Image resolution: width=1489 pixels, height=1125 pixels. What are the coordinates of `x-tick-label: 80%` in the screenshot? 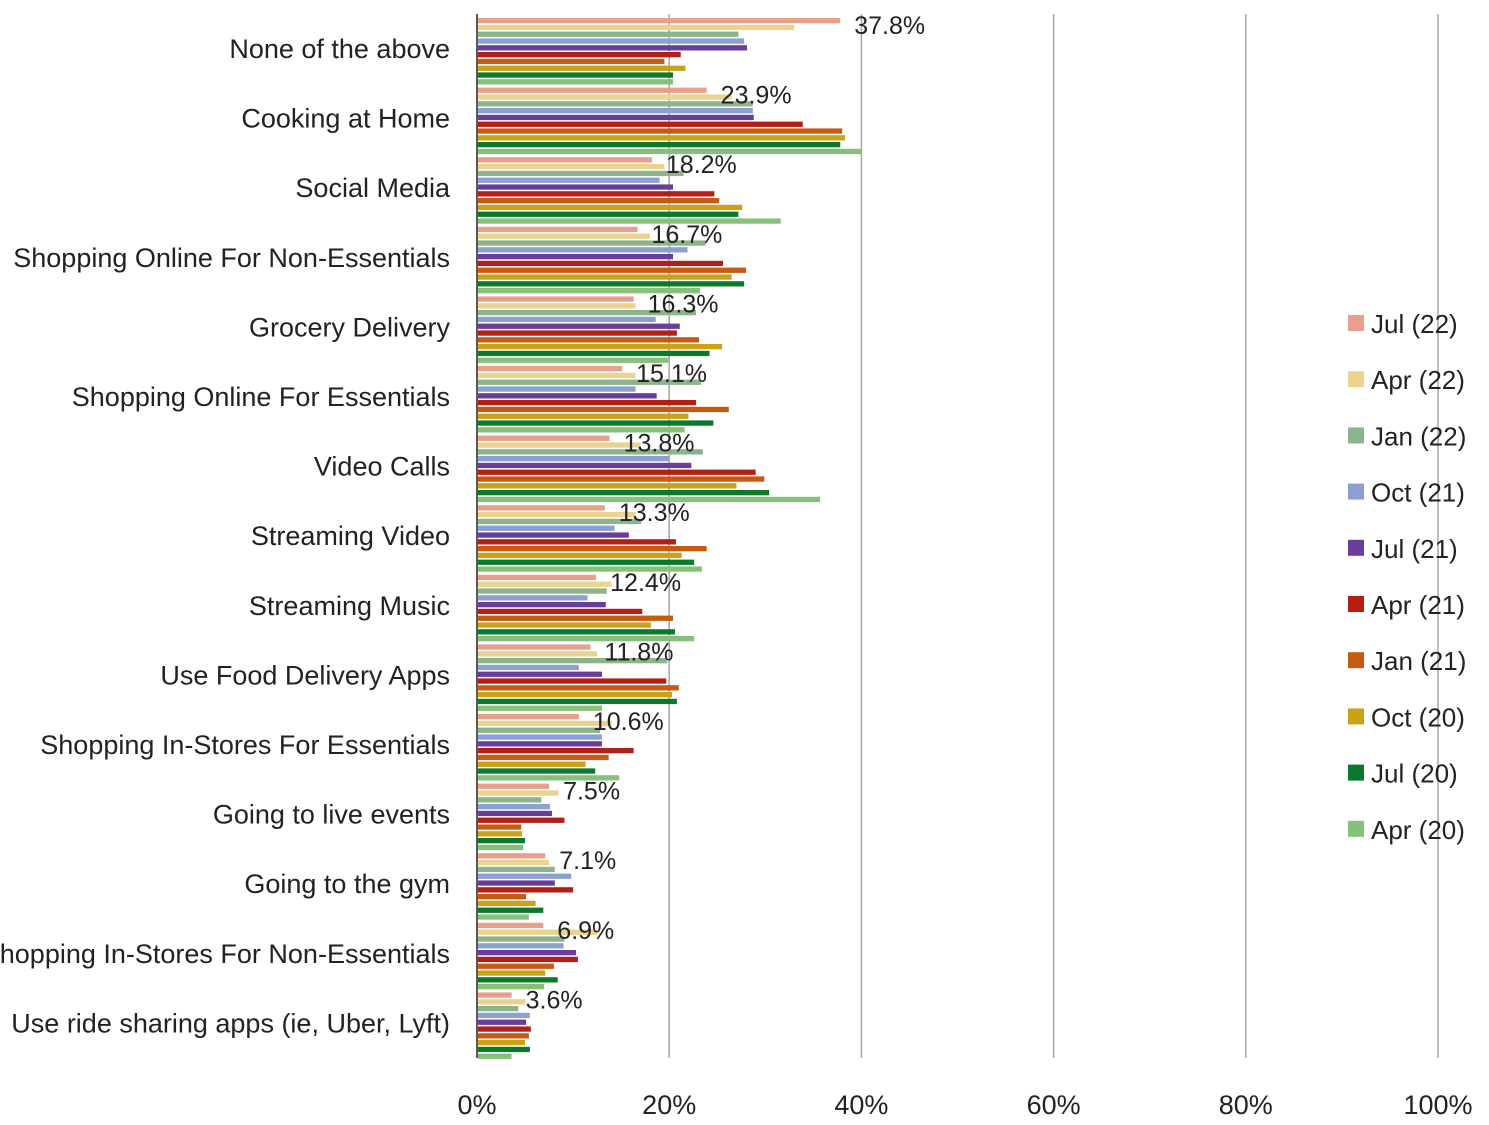 It's located at (1246, 1105).